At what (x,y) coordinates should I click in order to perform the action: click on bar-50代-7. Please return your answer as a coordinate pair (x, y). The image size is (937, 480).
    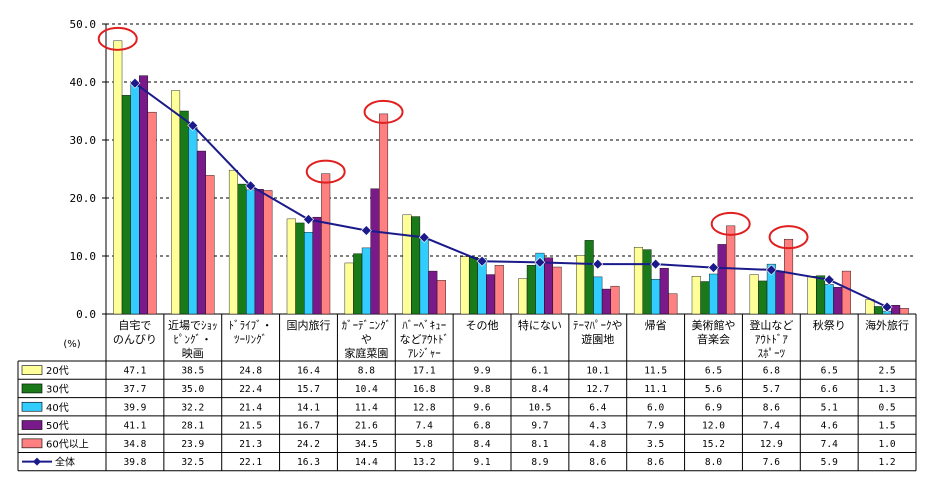
    Looking at the image, I should click on (549, 286).